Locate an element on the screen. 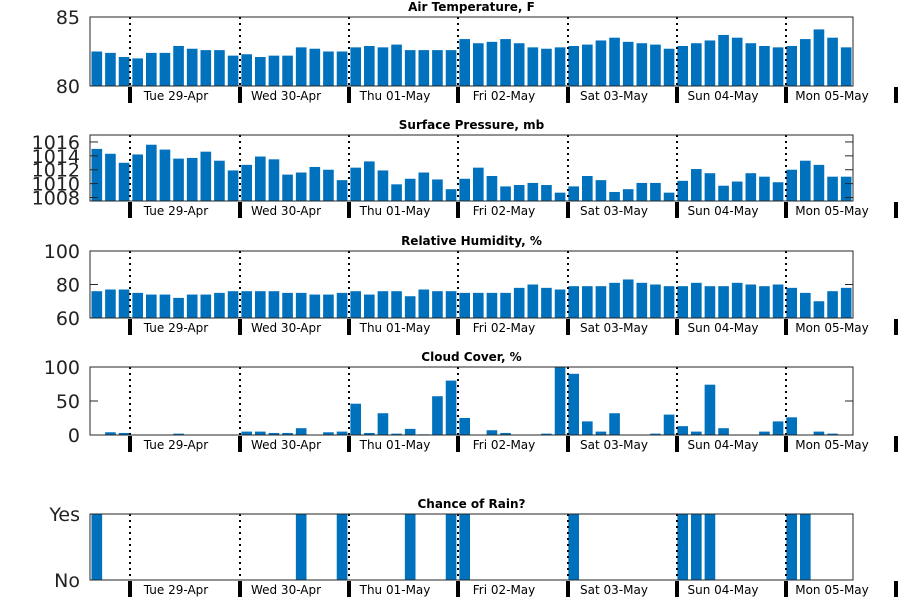 The image size is (900, 605). y-tick-label: 85 is located at coordinates (68, 18).